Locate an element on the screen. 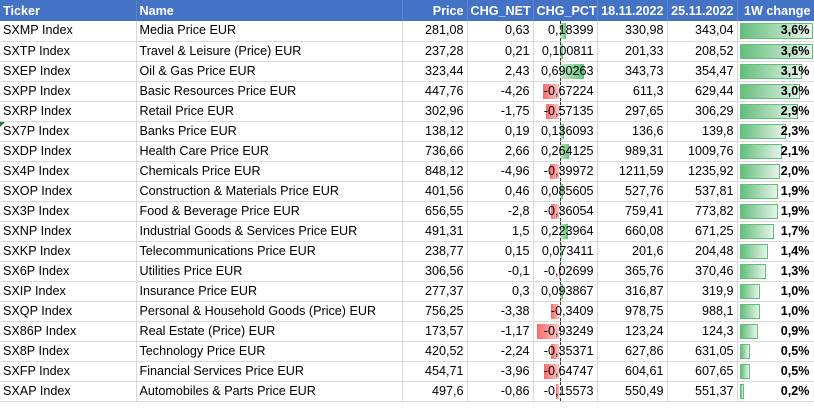 The height and width of the screenshot is (409, 814). cell-date-1: 316,87 is located at coordinates (632, 291).